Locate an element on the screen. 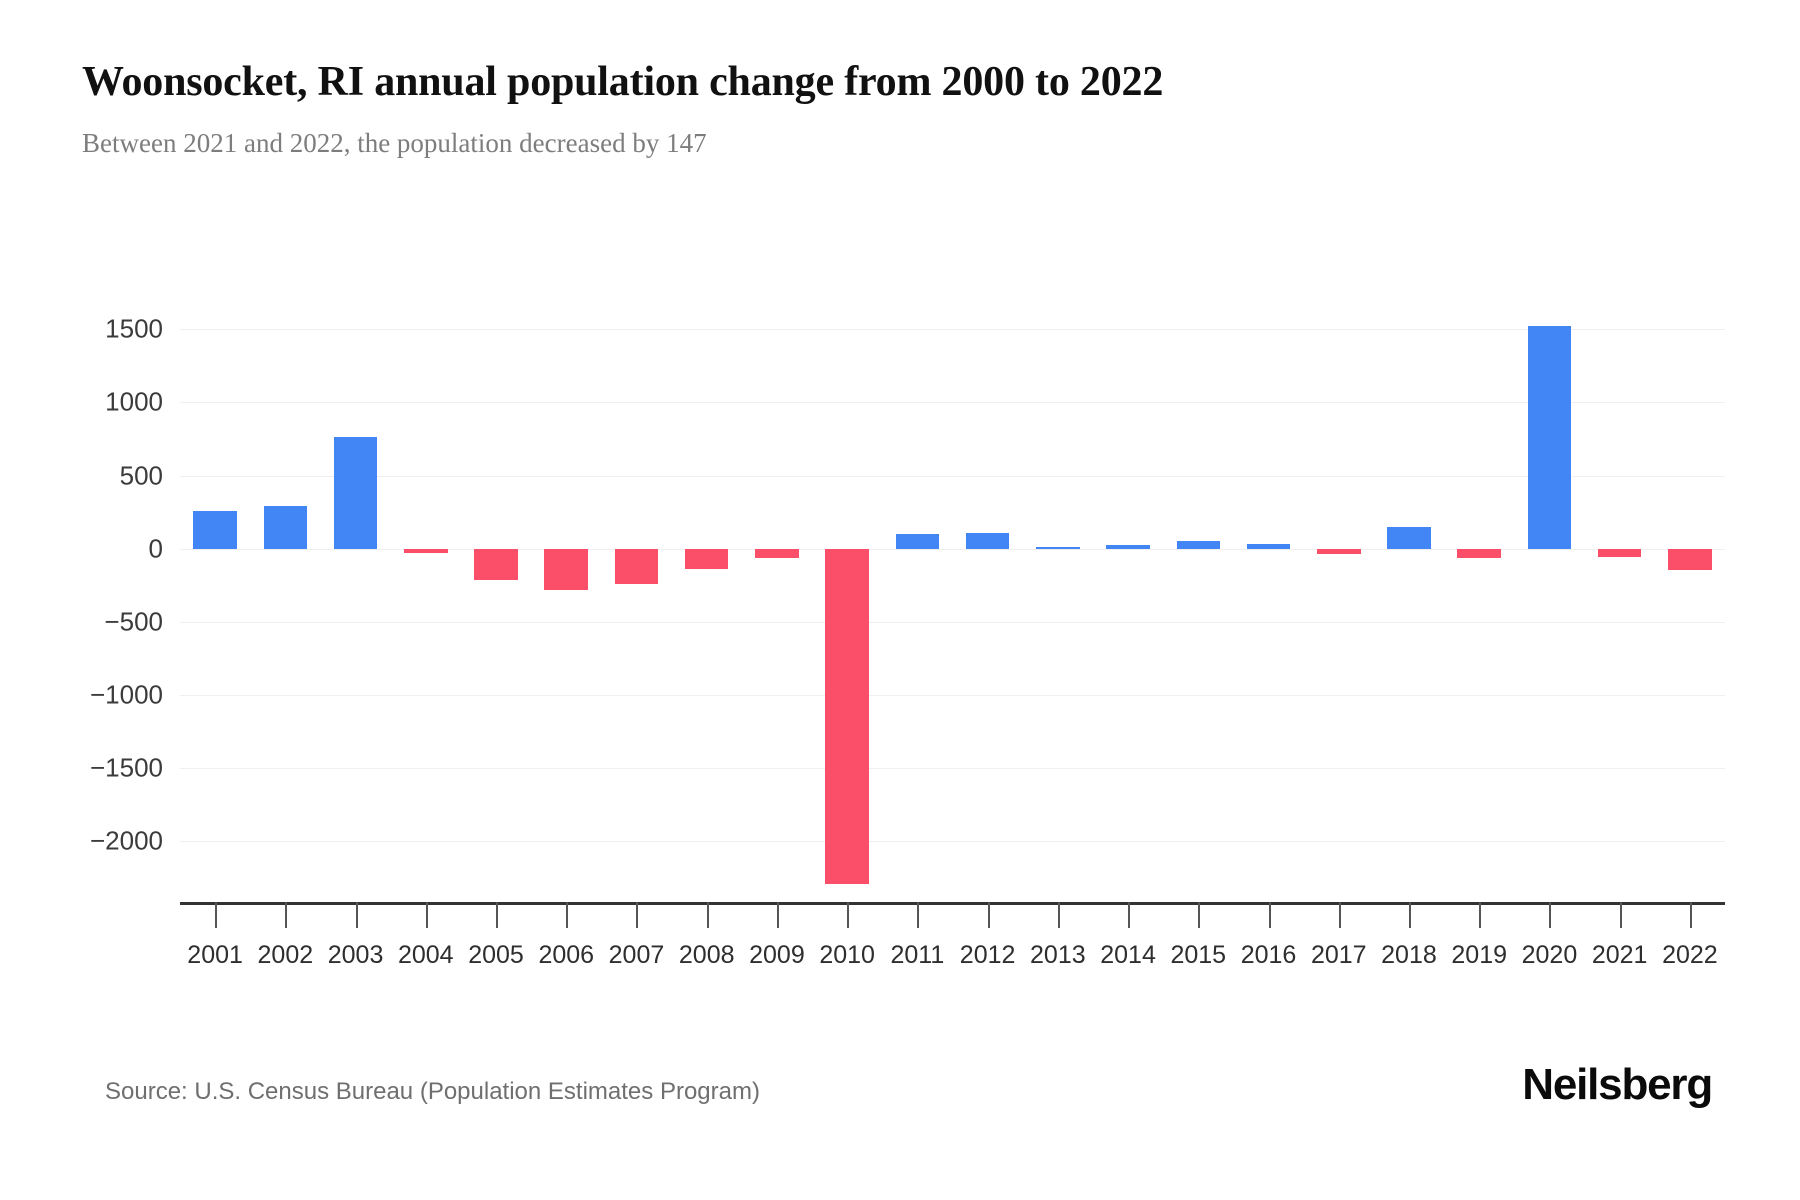 This screenshot has height=1200, width=1800. bar-2004 is located at coordinates (426, 551).